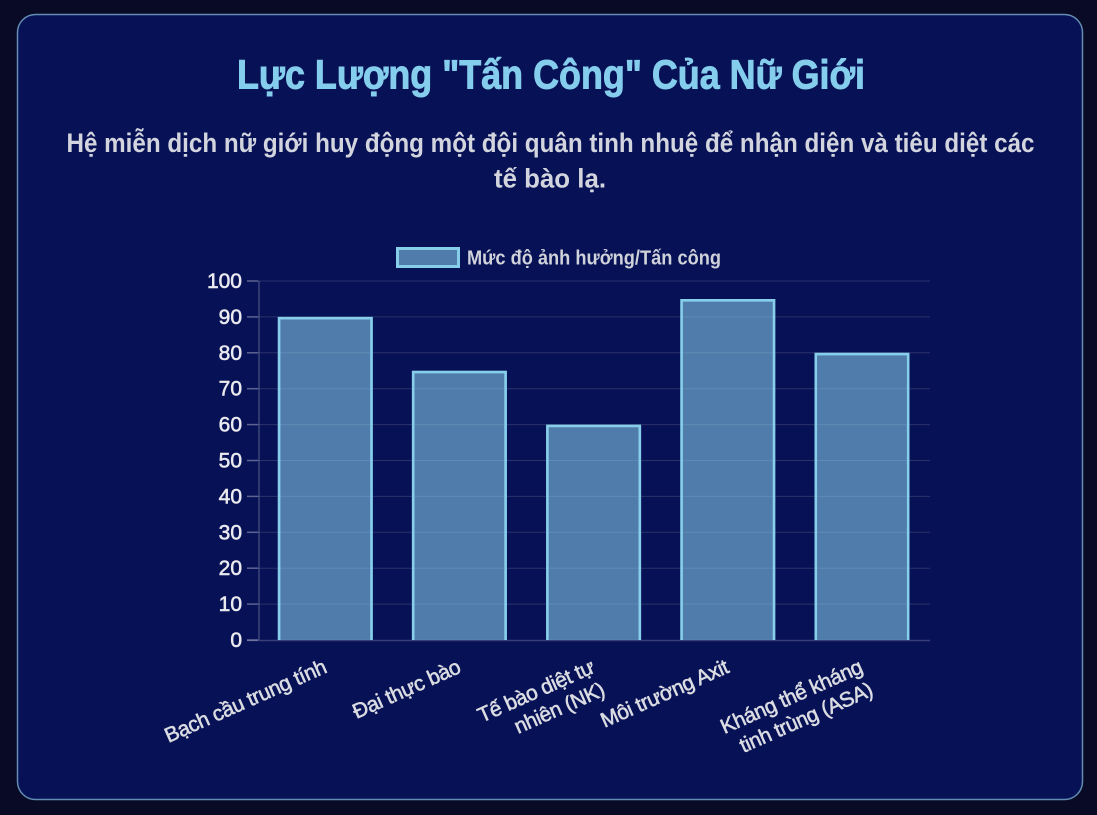 Image resolution: width=1097 pixels, height=815 pixels. I want to click on svg-text: 60, so click(230, 425).